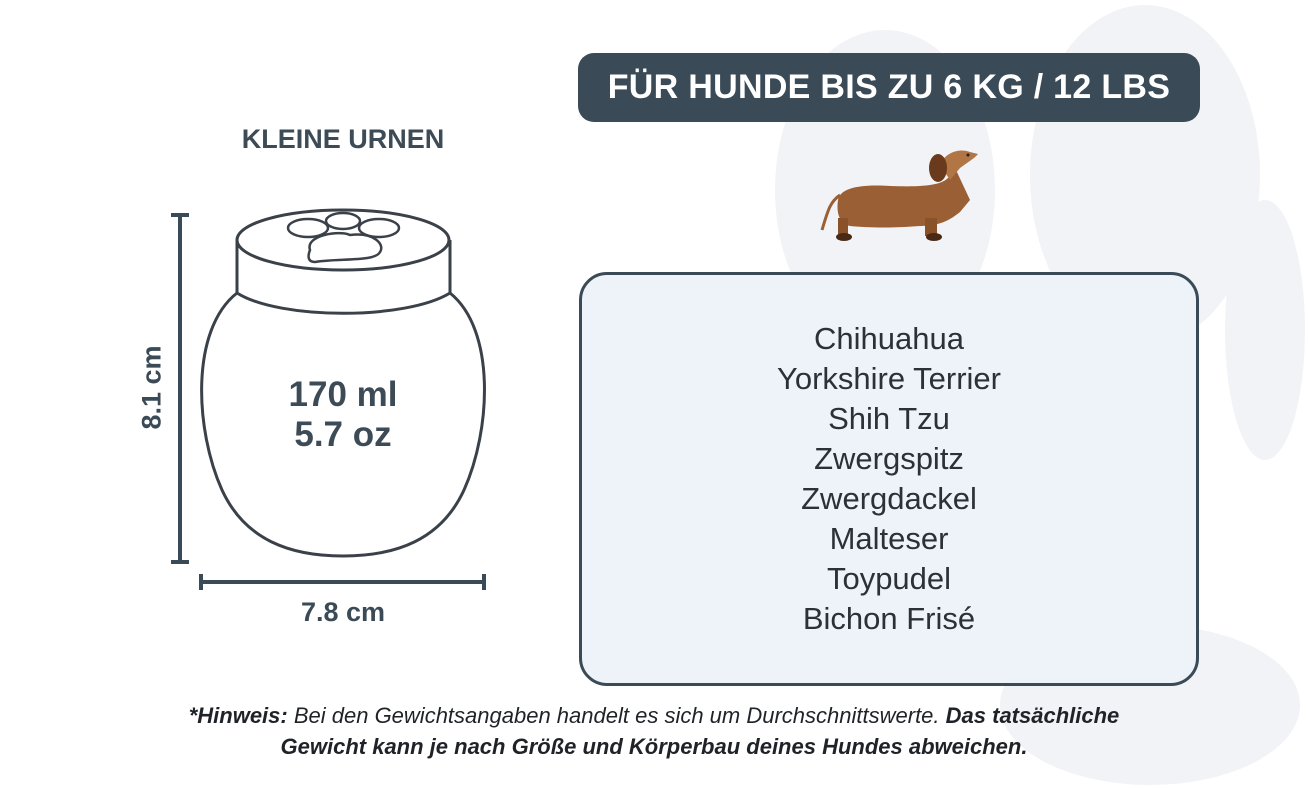  I want to click on height-label: 8.1 cm, so click(151, 387).